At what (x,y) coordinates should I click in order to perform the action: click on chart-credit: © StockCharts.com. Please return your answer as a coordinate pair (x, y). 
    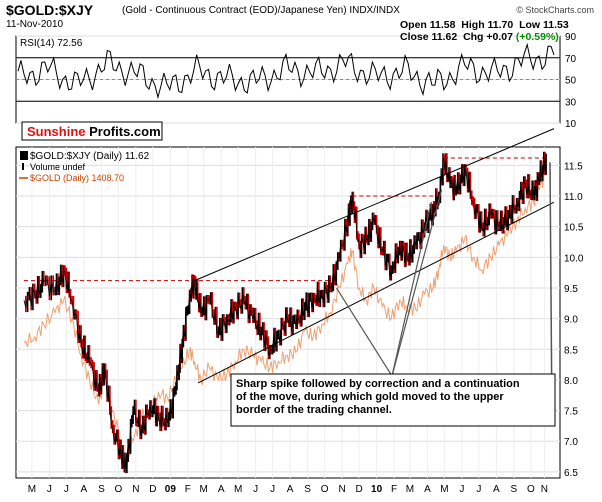
    Looking at the image, I should click on (555, 10).